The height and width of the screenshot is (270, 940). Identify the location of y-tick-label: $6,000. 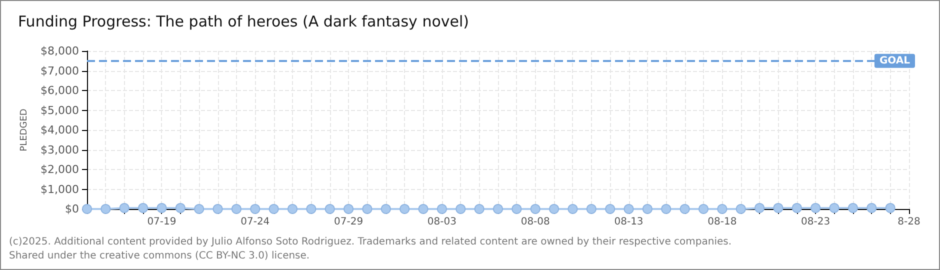
(59, 90).